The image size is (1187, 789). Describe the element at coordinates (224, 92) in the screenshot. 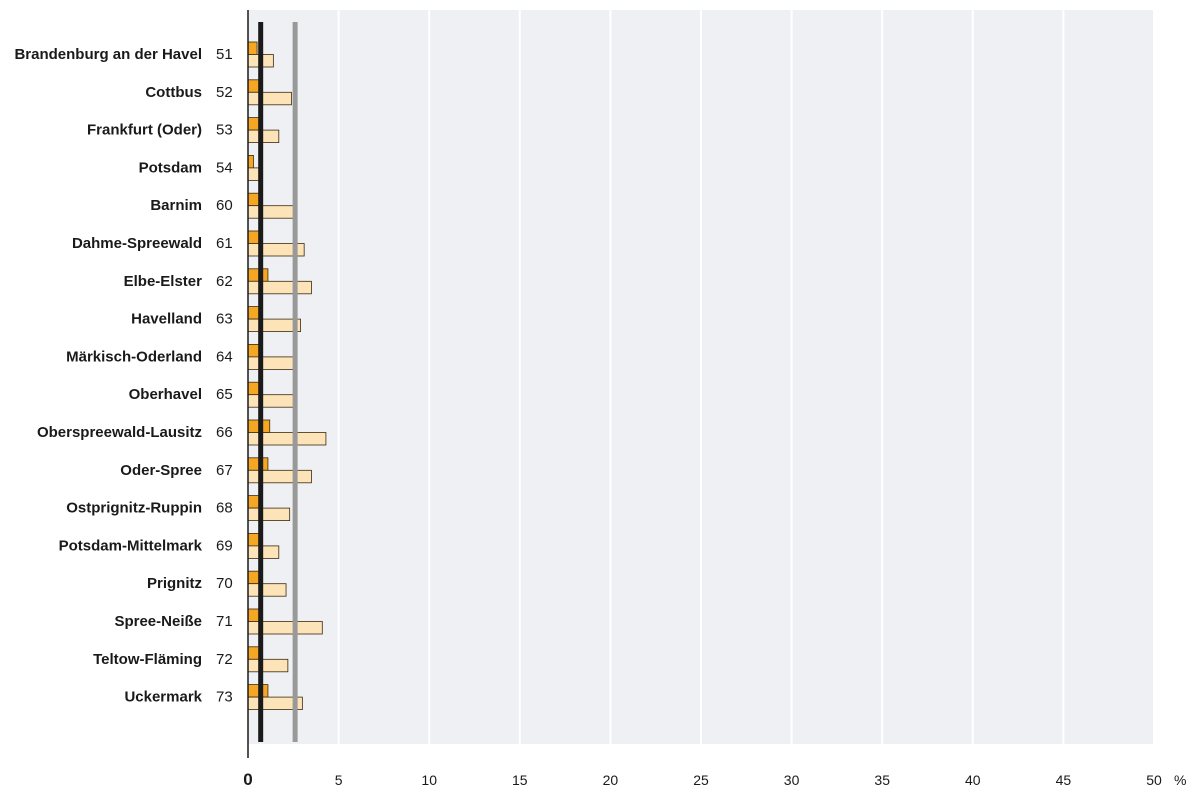

I see `category-code: 52` at that location.